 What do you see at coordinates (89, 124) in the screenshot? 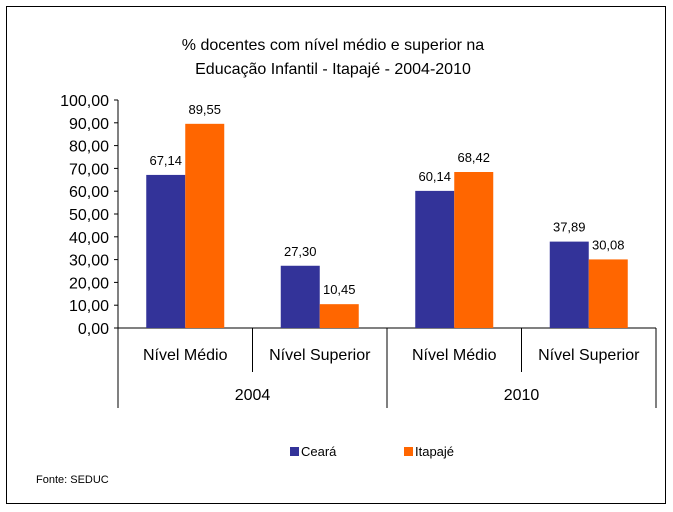
I see `y-tick-label: 90,00` at bounding box center [89, 124].